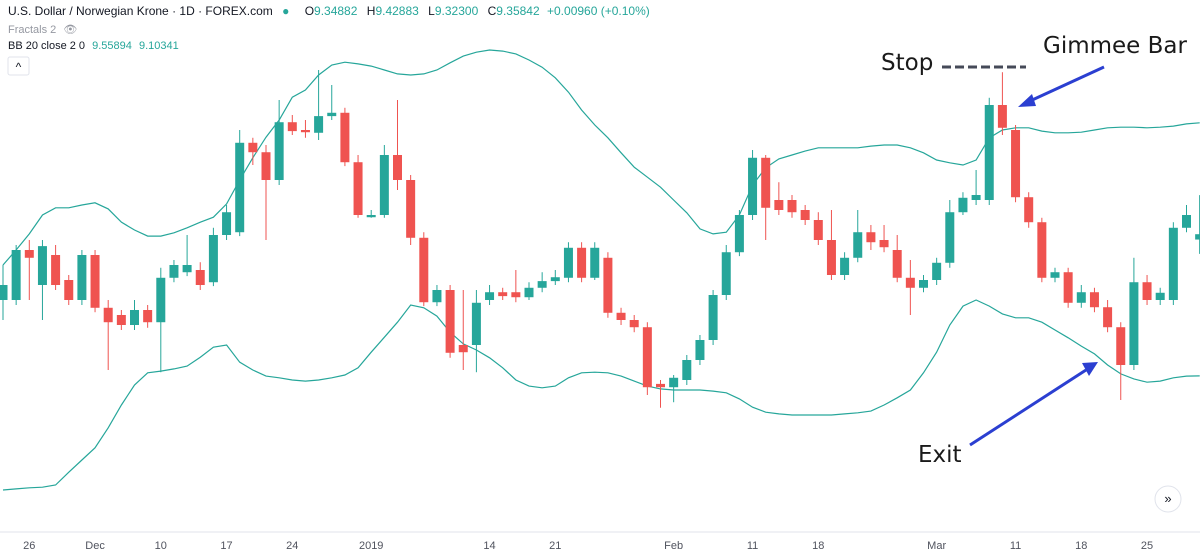 Image resolution: width=1200 pixels, height=552 pixels. What do you see at coordinates (518, 11) in the screenshot?
I see `ohlc-value: 9.35842` at bounding box center [518, 11].